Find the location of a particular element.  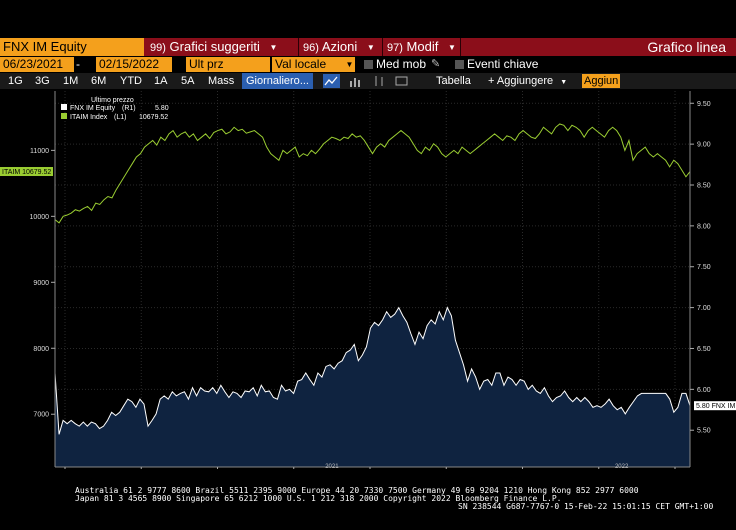

period-mass: Mass is located at coordinates (221, 81).